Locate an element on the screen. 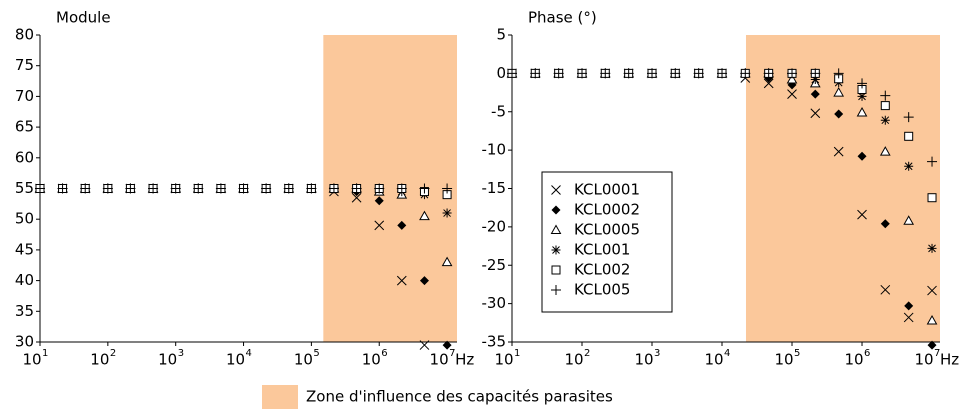 The height and width of the screenshot is (410, 961). legend-label: KCL0002 is located at coordinates (607, 210).